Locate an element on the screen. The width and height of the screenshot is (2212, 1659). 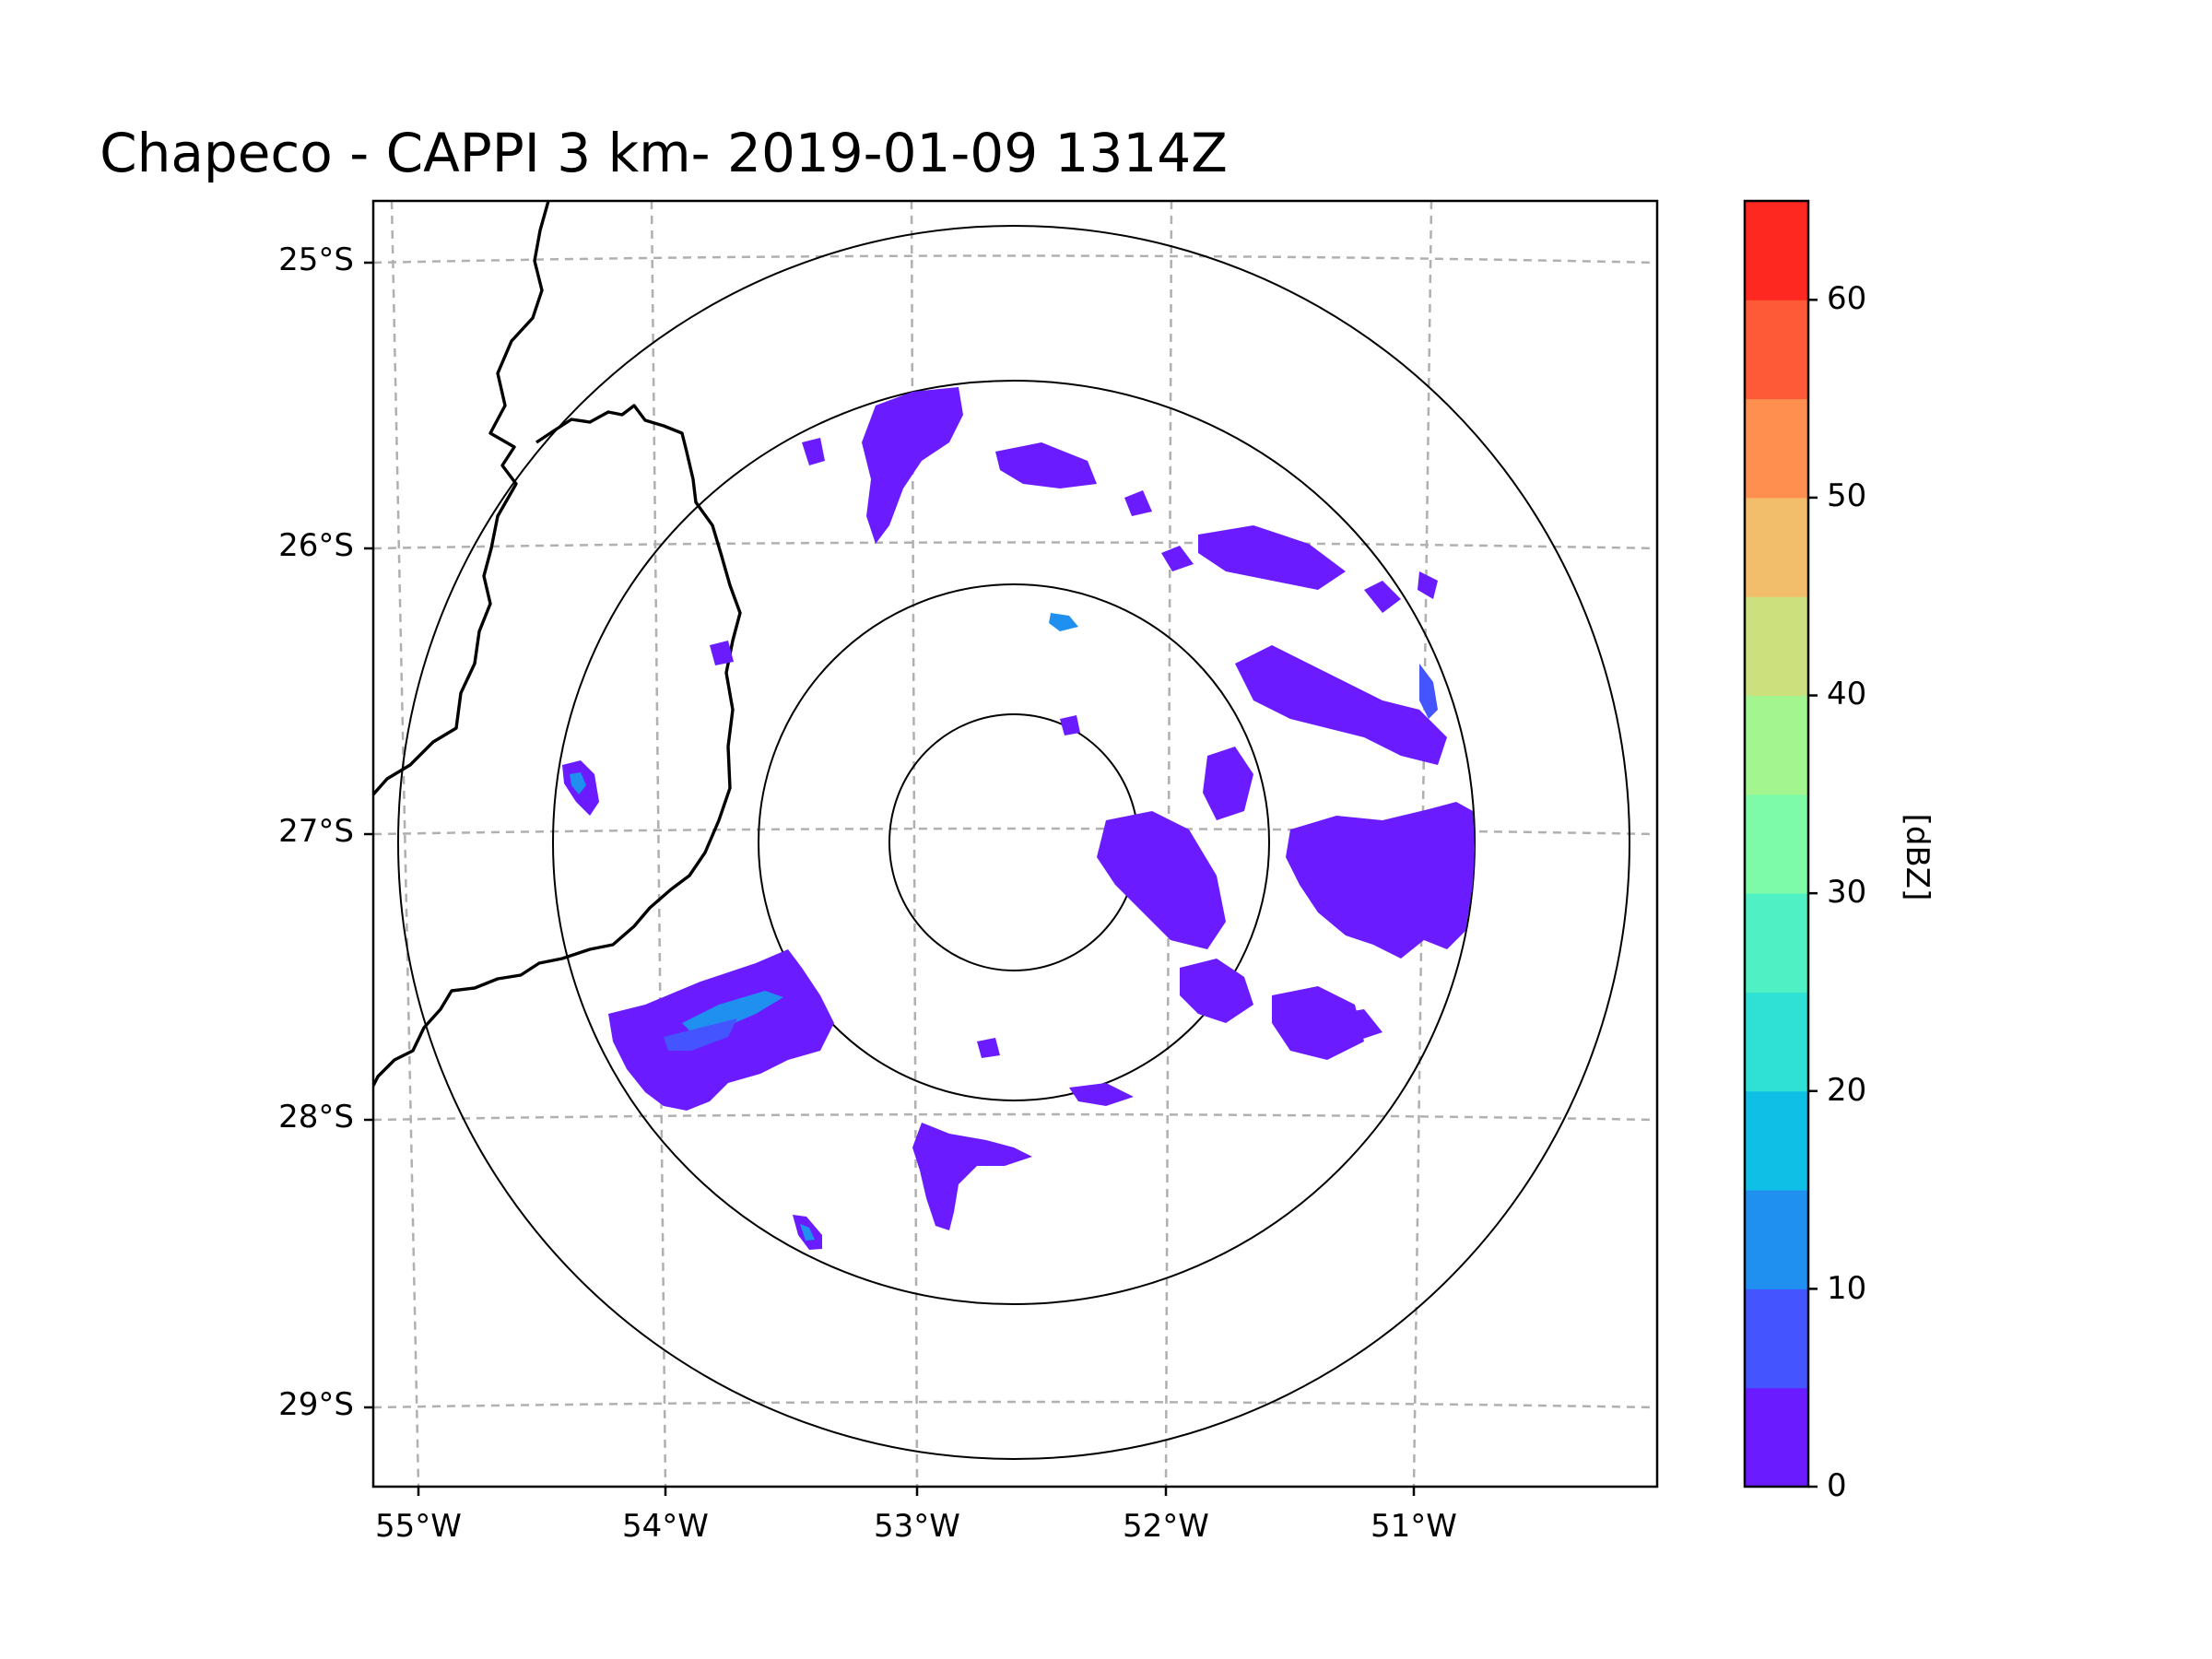
lon-tick-label: 53°W is located at coordinates (917, 1526).